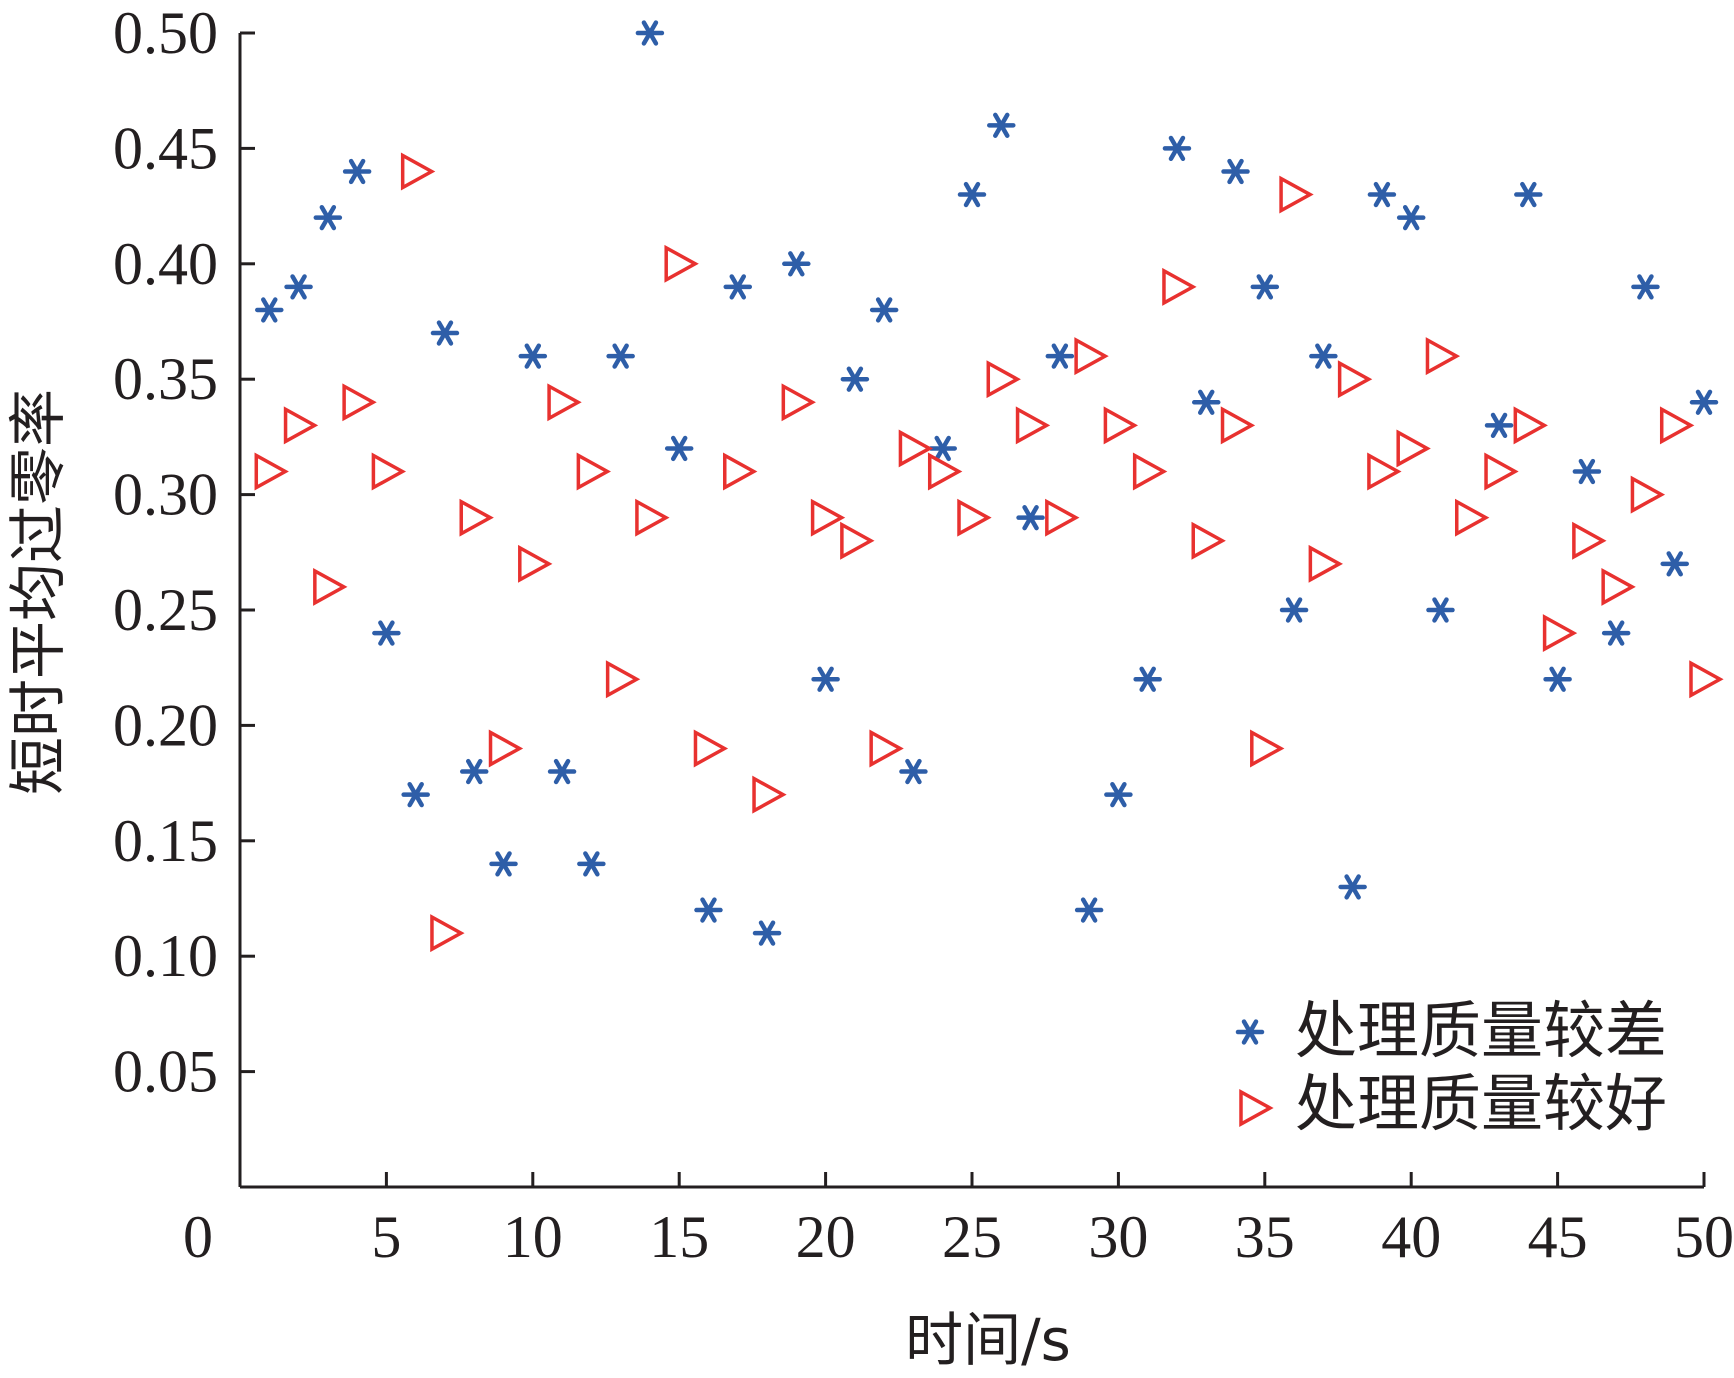 The height and width of the screenshot is (1378, 1734). I want to click on x-tick-label: 40, so click(1411, 1237).